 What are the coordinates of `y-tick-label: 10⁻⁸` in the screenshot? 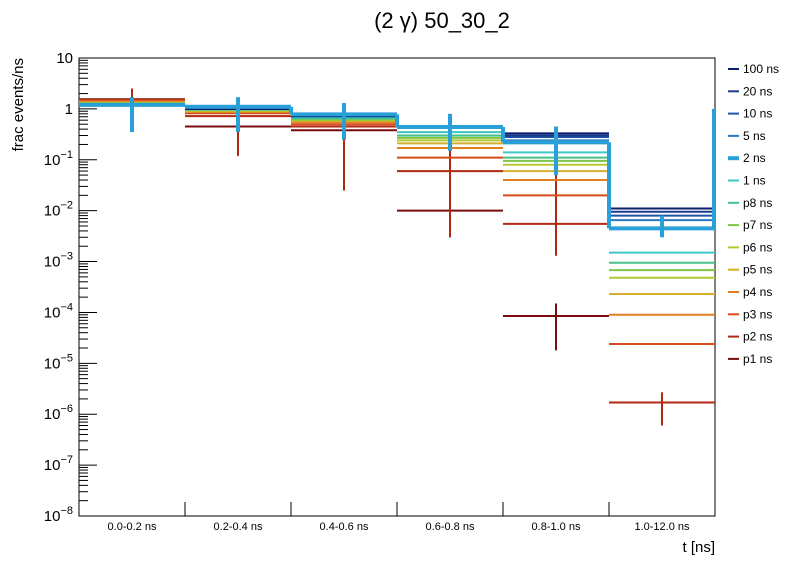 It's located at (58, 515).